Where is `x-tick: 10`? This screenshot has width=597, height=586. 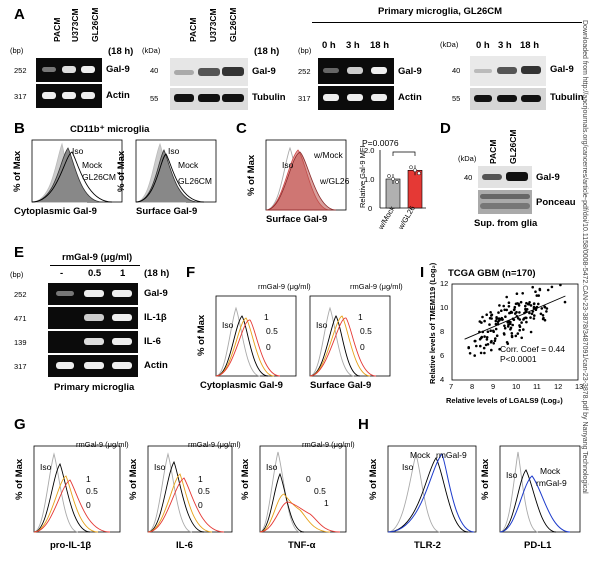 x-tick: 10 is located at coordinates (516, 386).